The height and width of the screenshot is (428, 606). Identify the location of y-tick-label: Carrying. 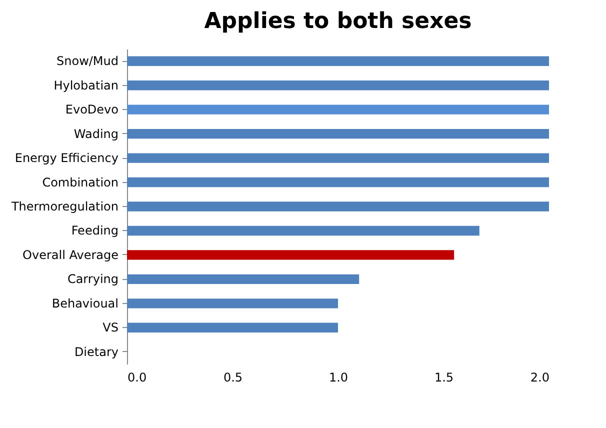
(92, 279).